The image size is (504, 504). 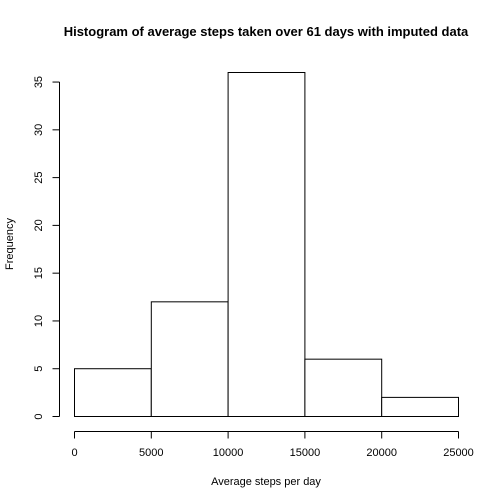 What do you see at coordinates (39, 321) in the screenshot?
I see `y-tick-label-2: 10` at bounding box center [39, 321].